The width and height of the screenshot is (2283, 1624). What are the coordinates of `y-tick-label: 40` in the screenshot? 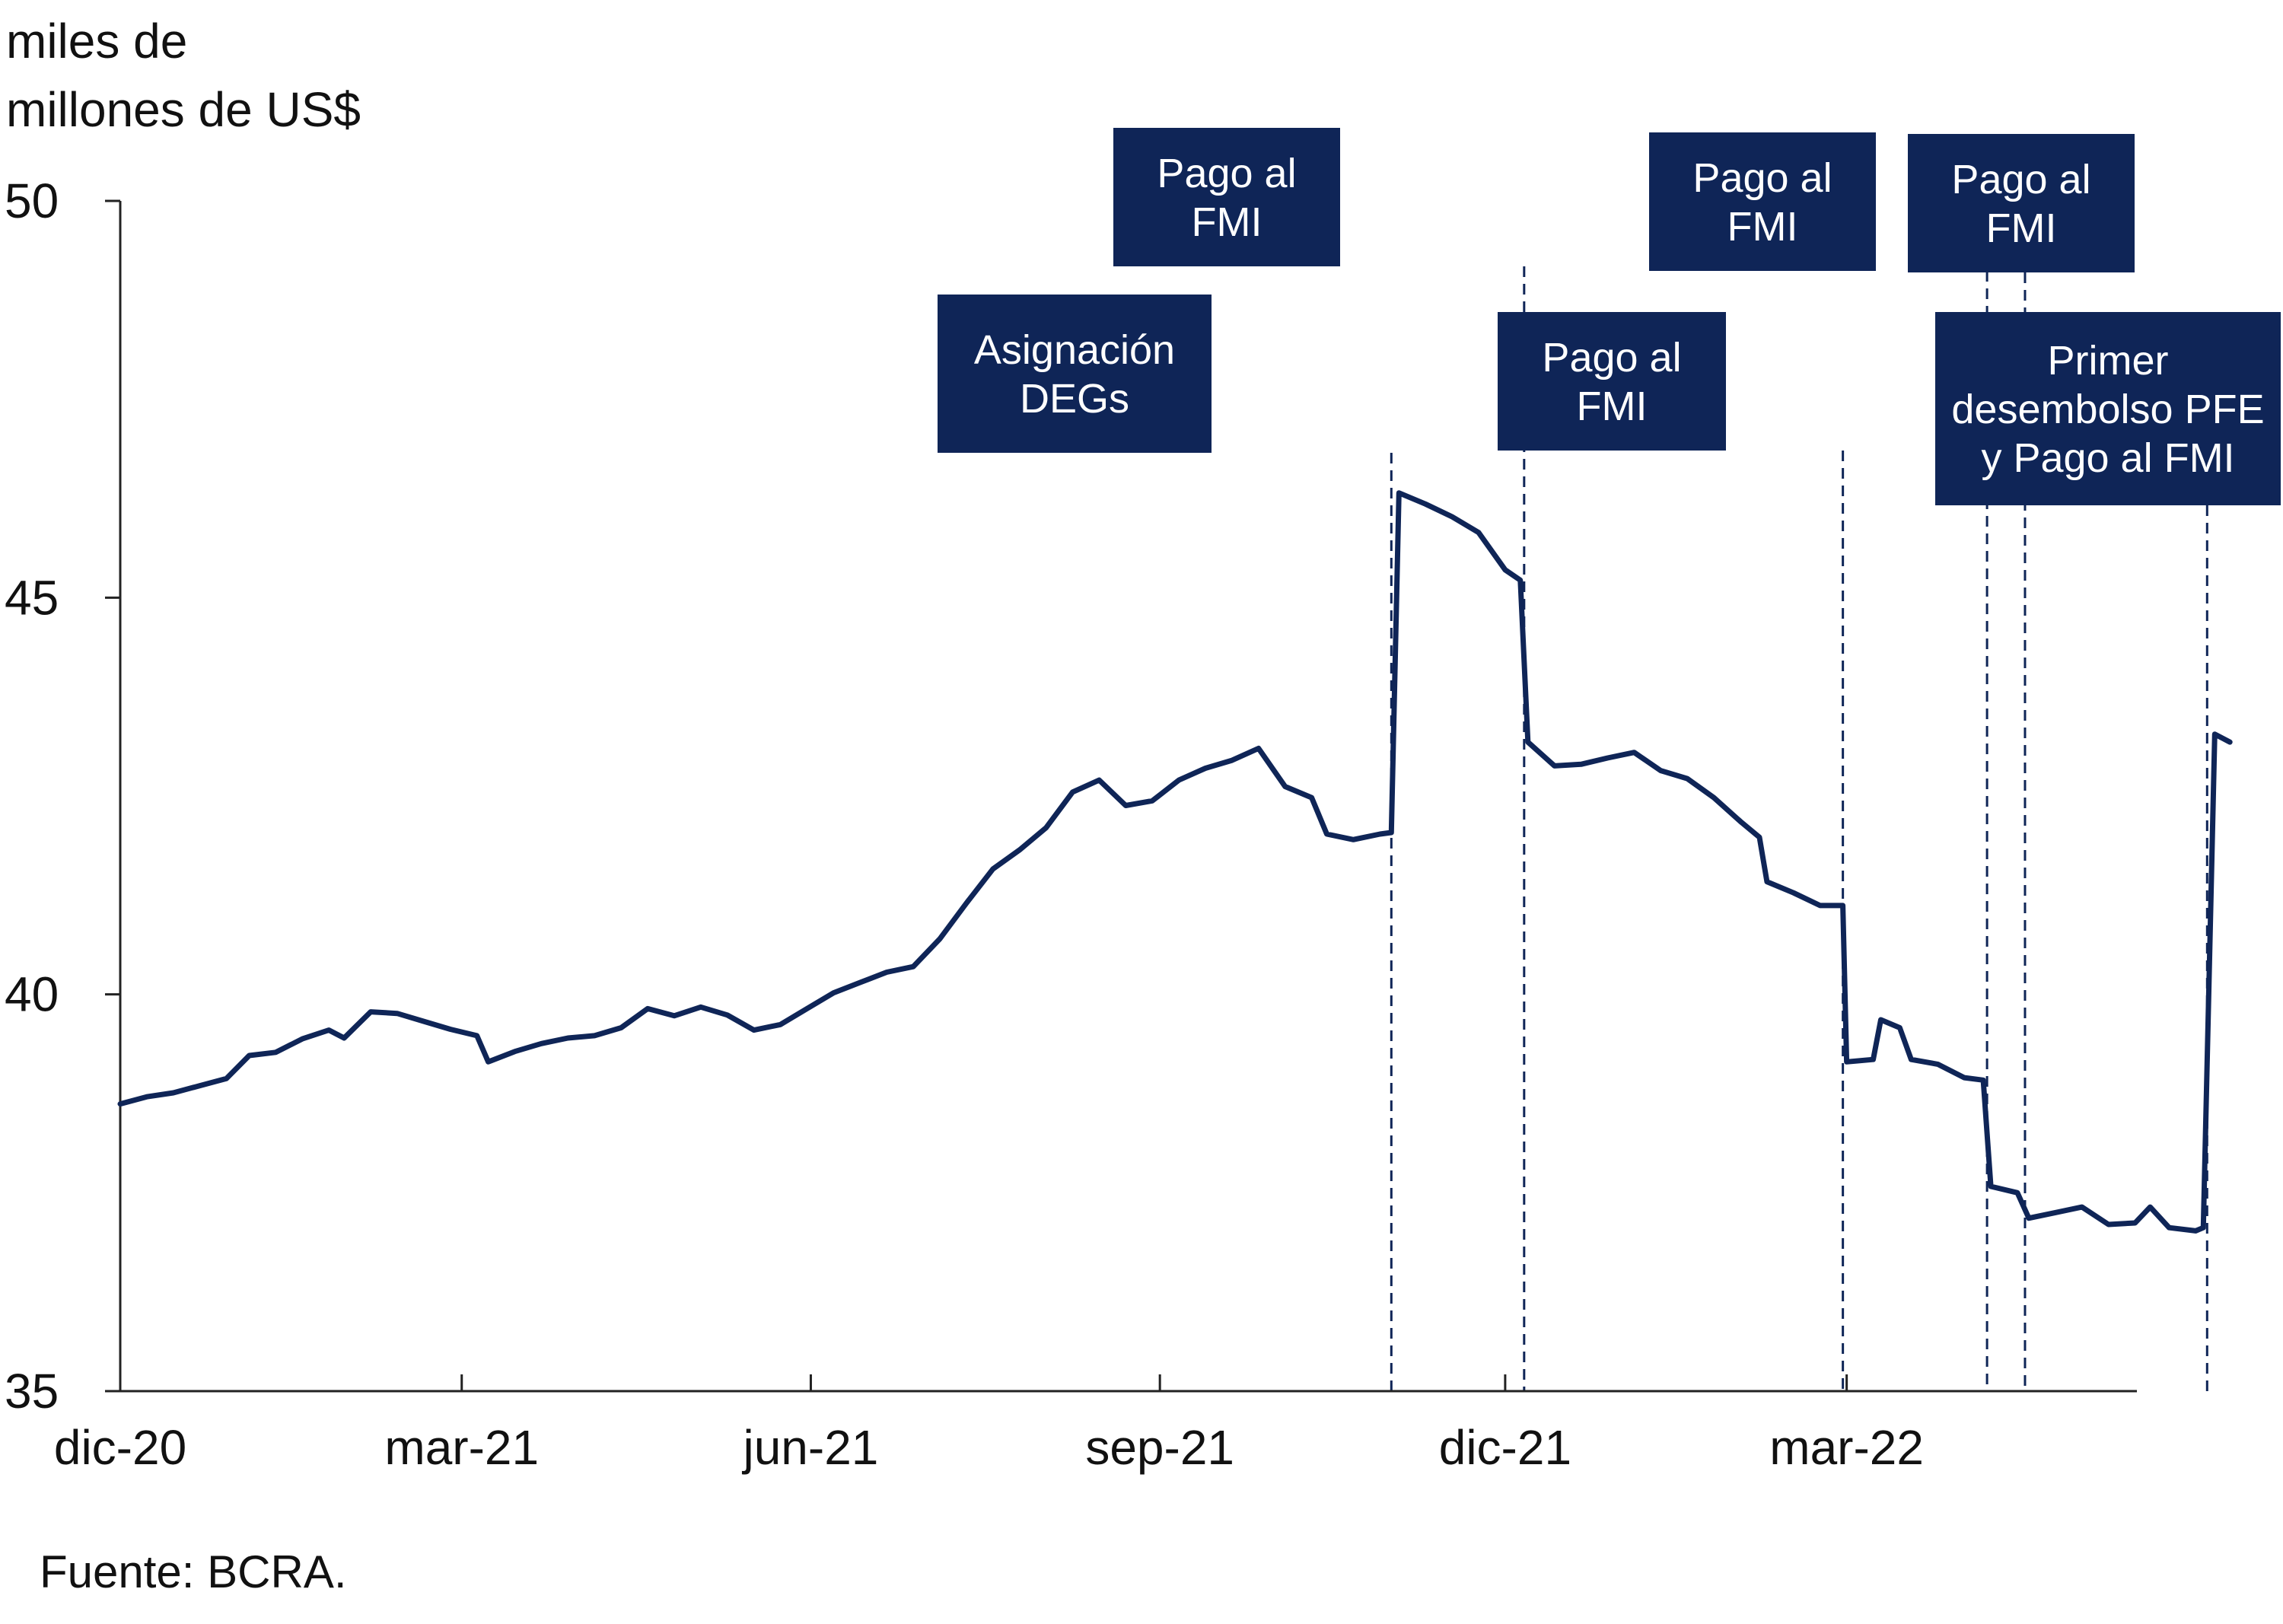 It's located at (32, 994).